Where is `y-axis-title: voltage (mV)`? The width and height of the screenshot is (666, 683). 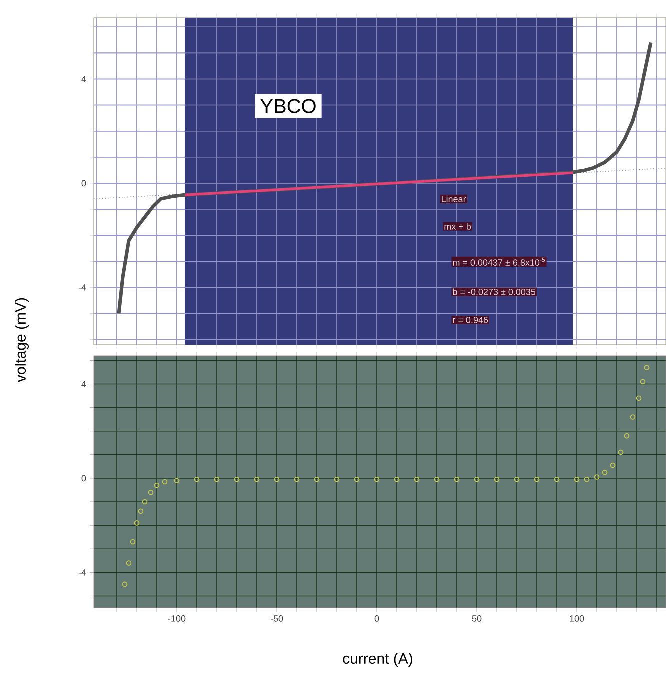 y-axis-title: voltage (mV) is located at coordinates (22, 340).